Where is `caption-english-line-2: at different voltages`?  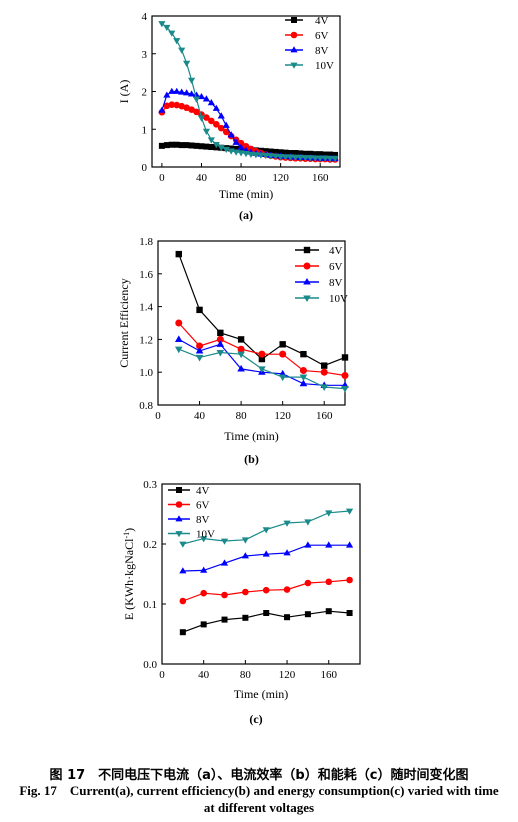
caption-english-line-2: at different voltages is located at coordinates (259, 807).